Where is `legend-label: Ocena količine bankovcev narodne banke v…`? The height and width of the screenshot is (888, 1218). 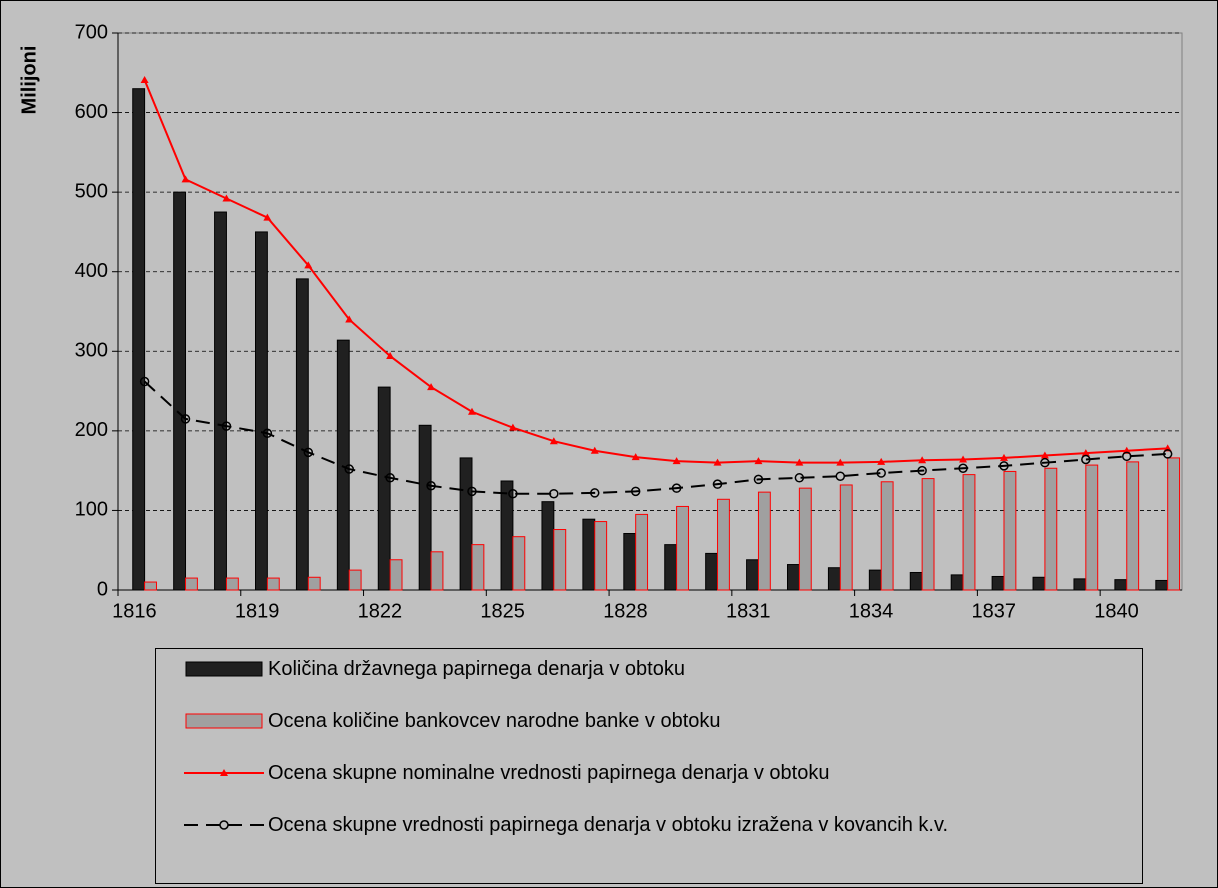
legend-label: Ocena količine bankovcev narodne banke v… is located at coordinates (494, 721).